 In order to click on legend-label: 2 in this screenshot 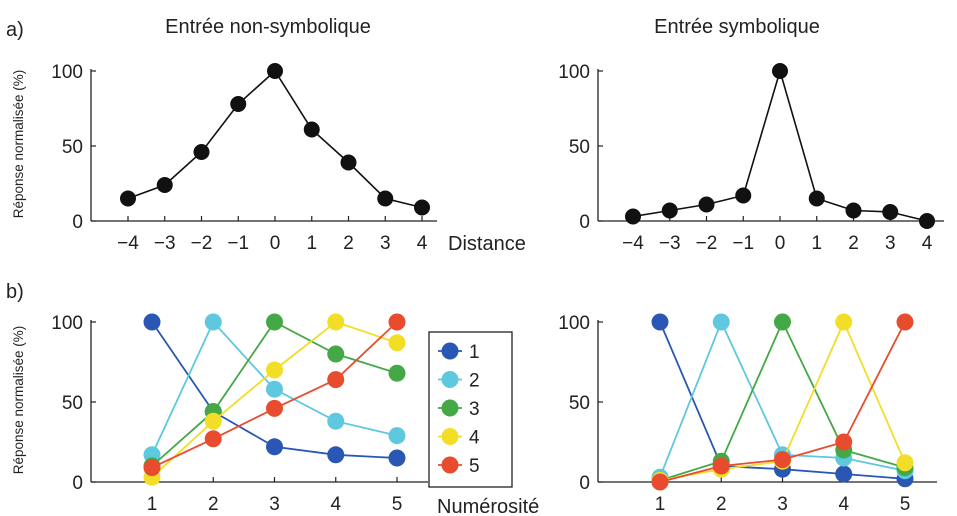, I will do `click(474, 381)`.